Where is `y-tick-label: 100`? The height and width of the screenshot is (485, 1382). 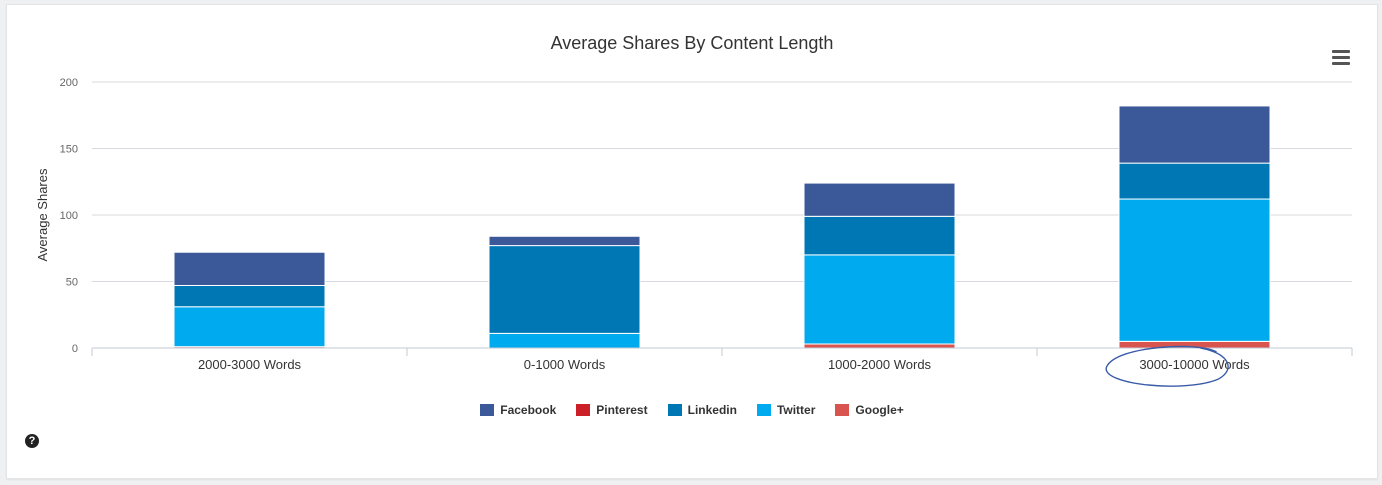
y-tick-label: 100 is located at coordinates (69, 216).